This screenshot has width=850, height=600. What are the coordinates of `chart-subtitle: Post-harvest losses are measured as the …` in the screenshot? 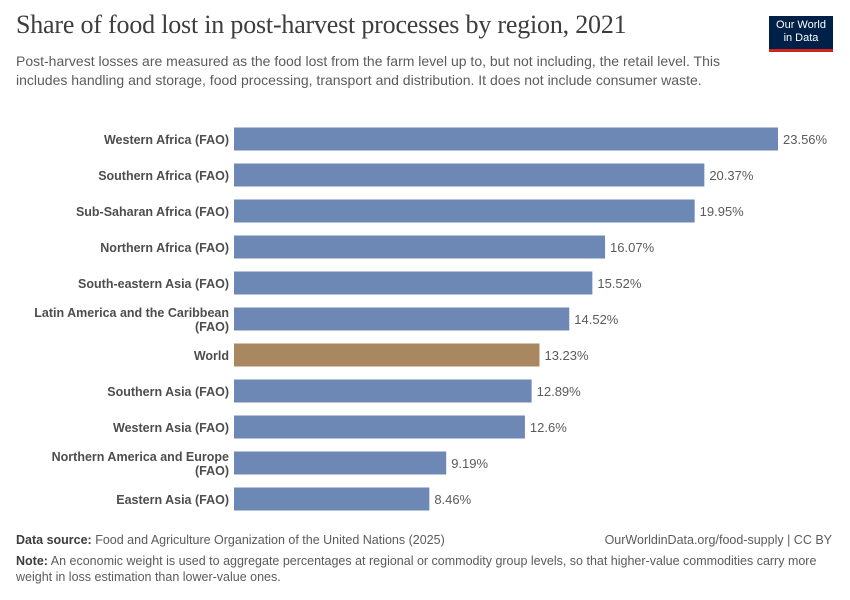 It's located at (368, 70).